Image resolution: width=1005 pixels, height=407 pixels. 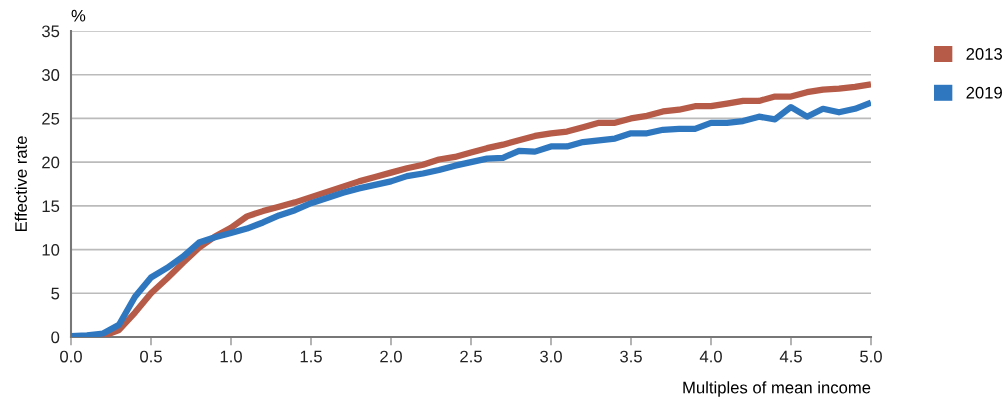 I want to click on x-tick-label: 1.0, so click(x=231, y=356).